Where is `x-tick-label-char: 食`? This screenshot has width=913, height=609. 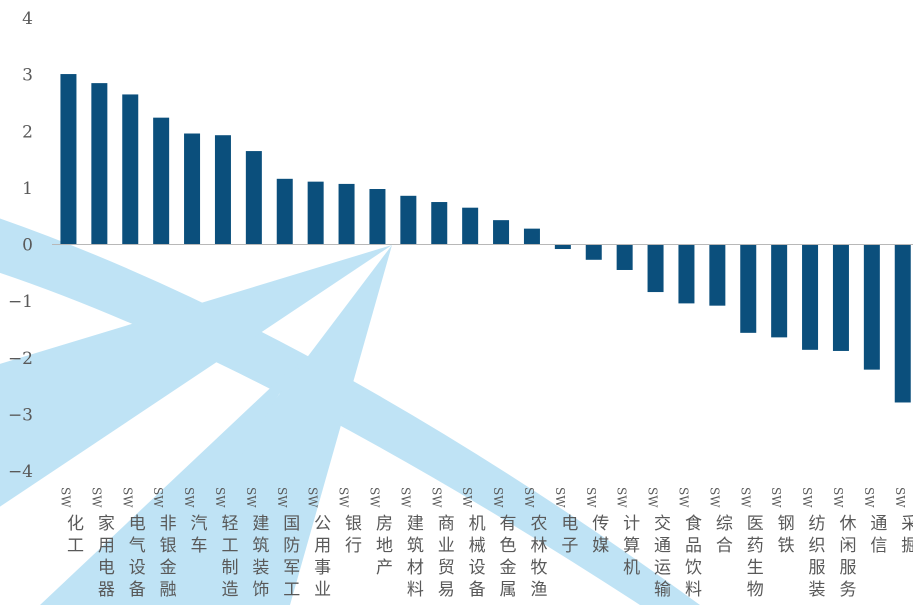 x-tick-label-char: 食 is located at coordinates (693, 524).